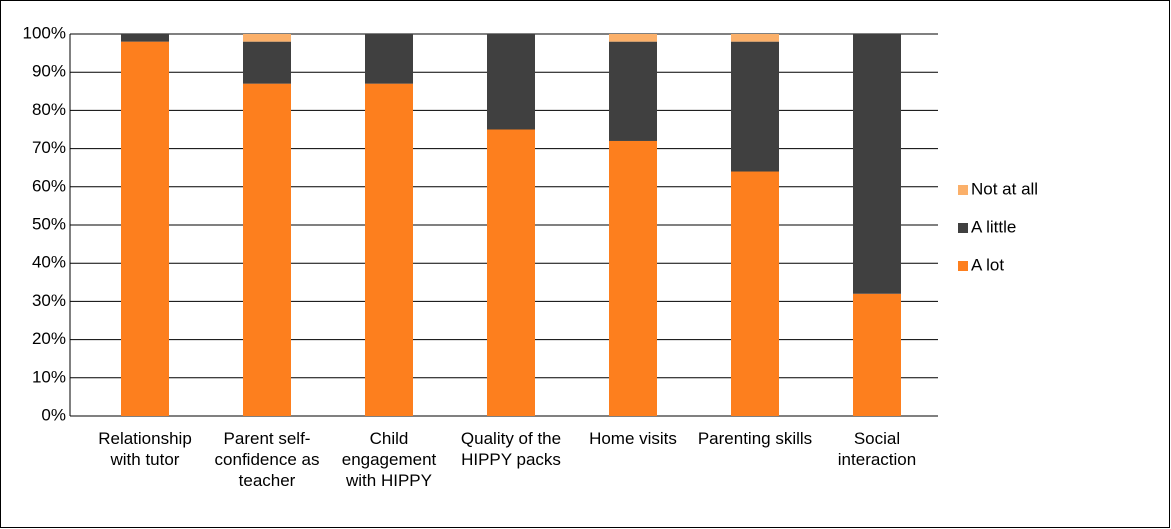 The width and height of the screenshot is (1171, 529). Describe the element at coordinates (49, 71) in the screenshot. I see `y-tick-label: 90%` at that location.